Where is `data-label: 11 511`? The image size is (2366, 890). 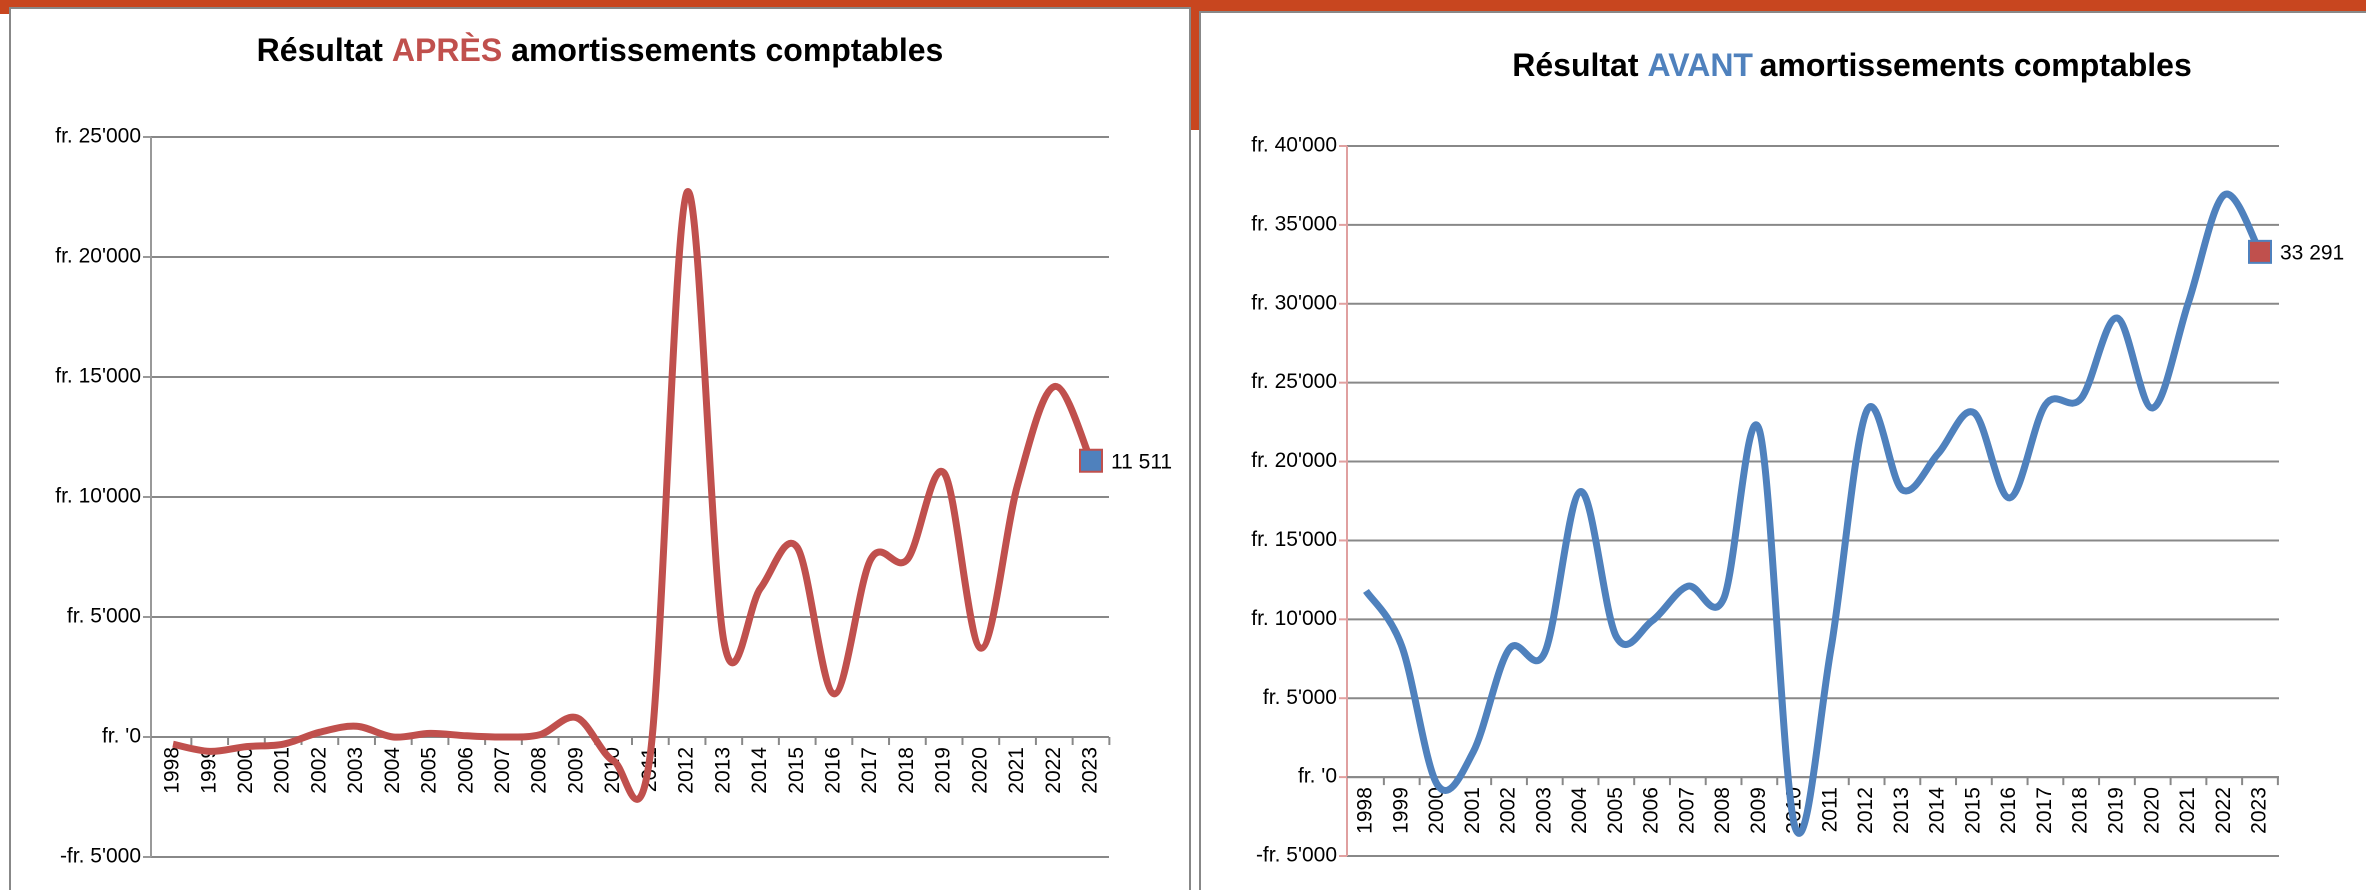 data-label: 11 511 is located at coordinates (1141, 461).